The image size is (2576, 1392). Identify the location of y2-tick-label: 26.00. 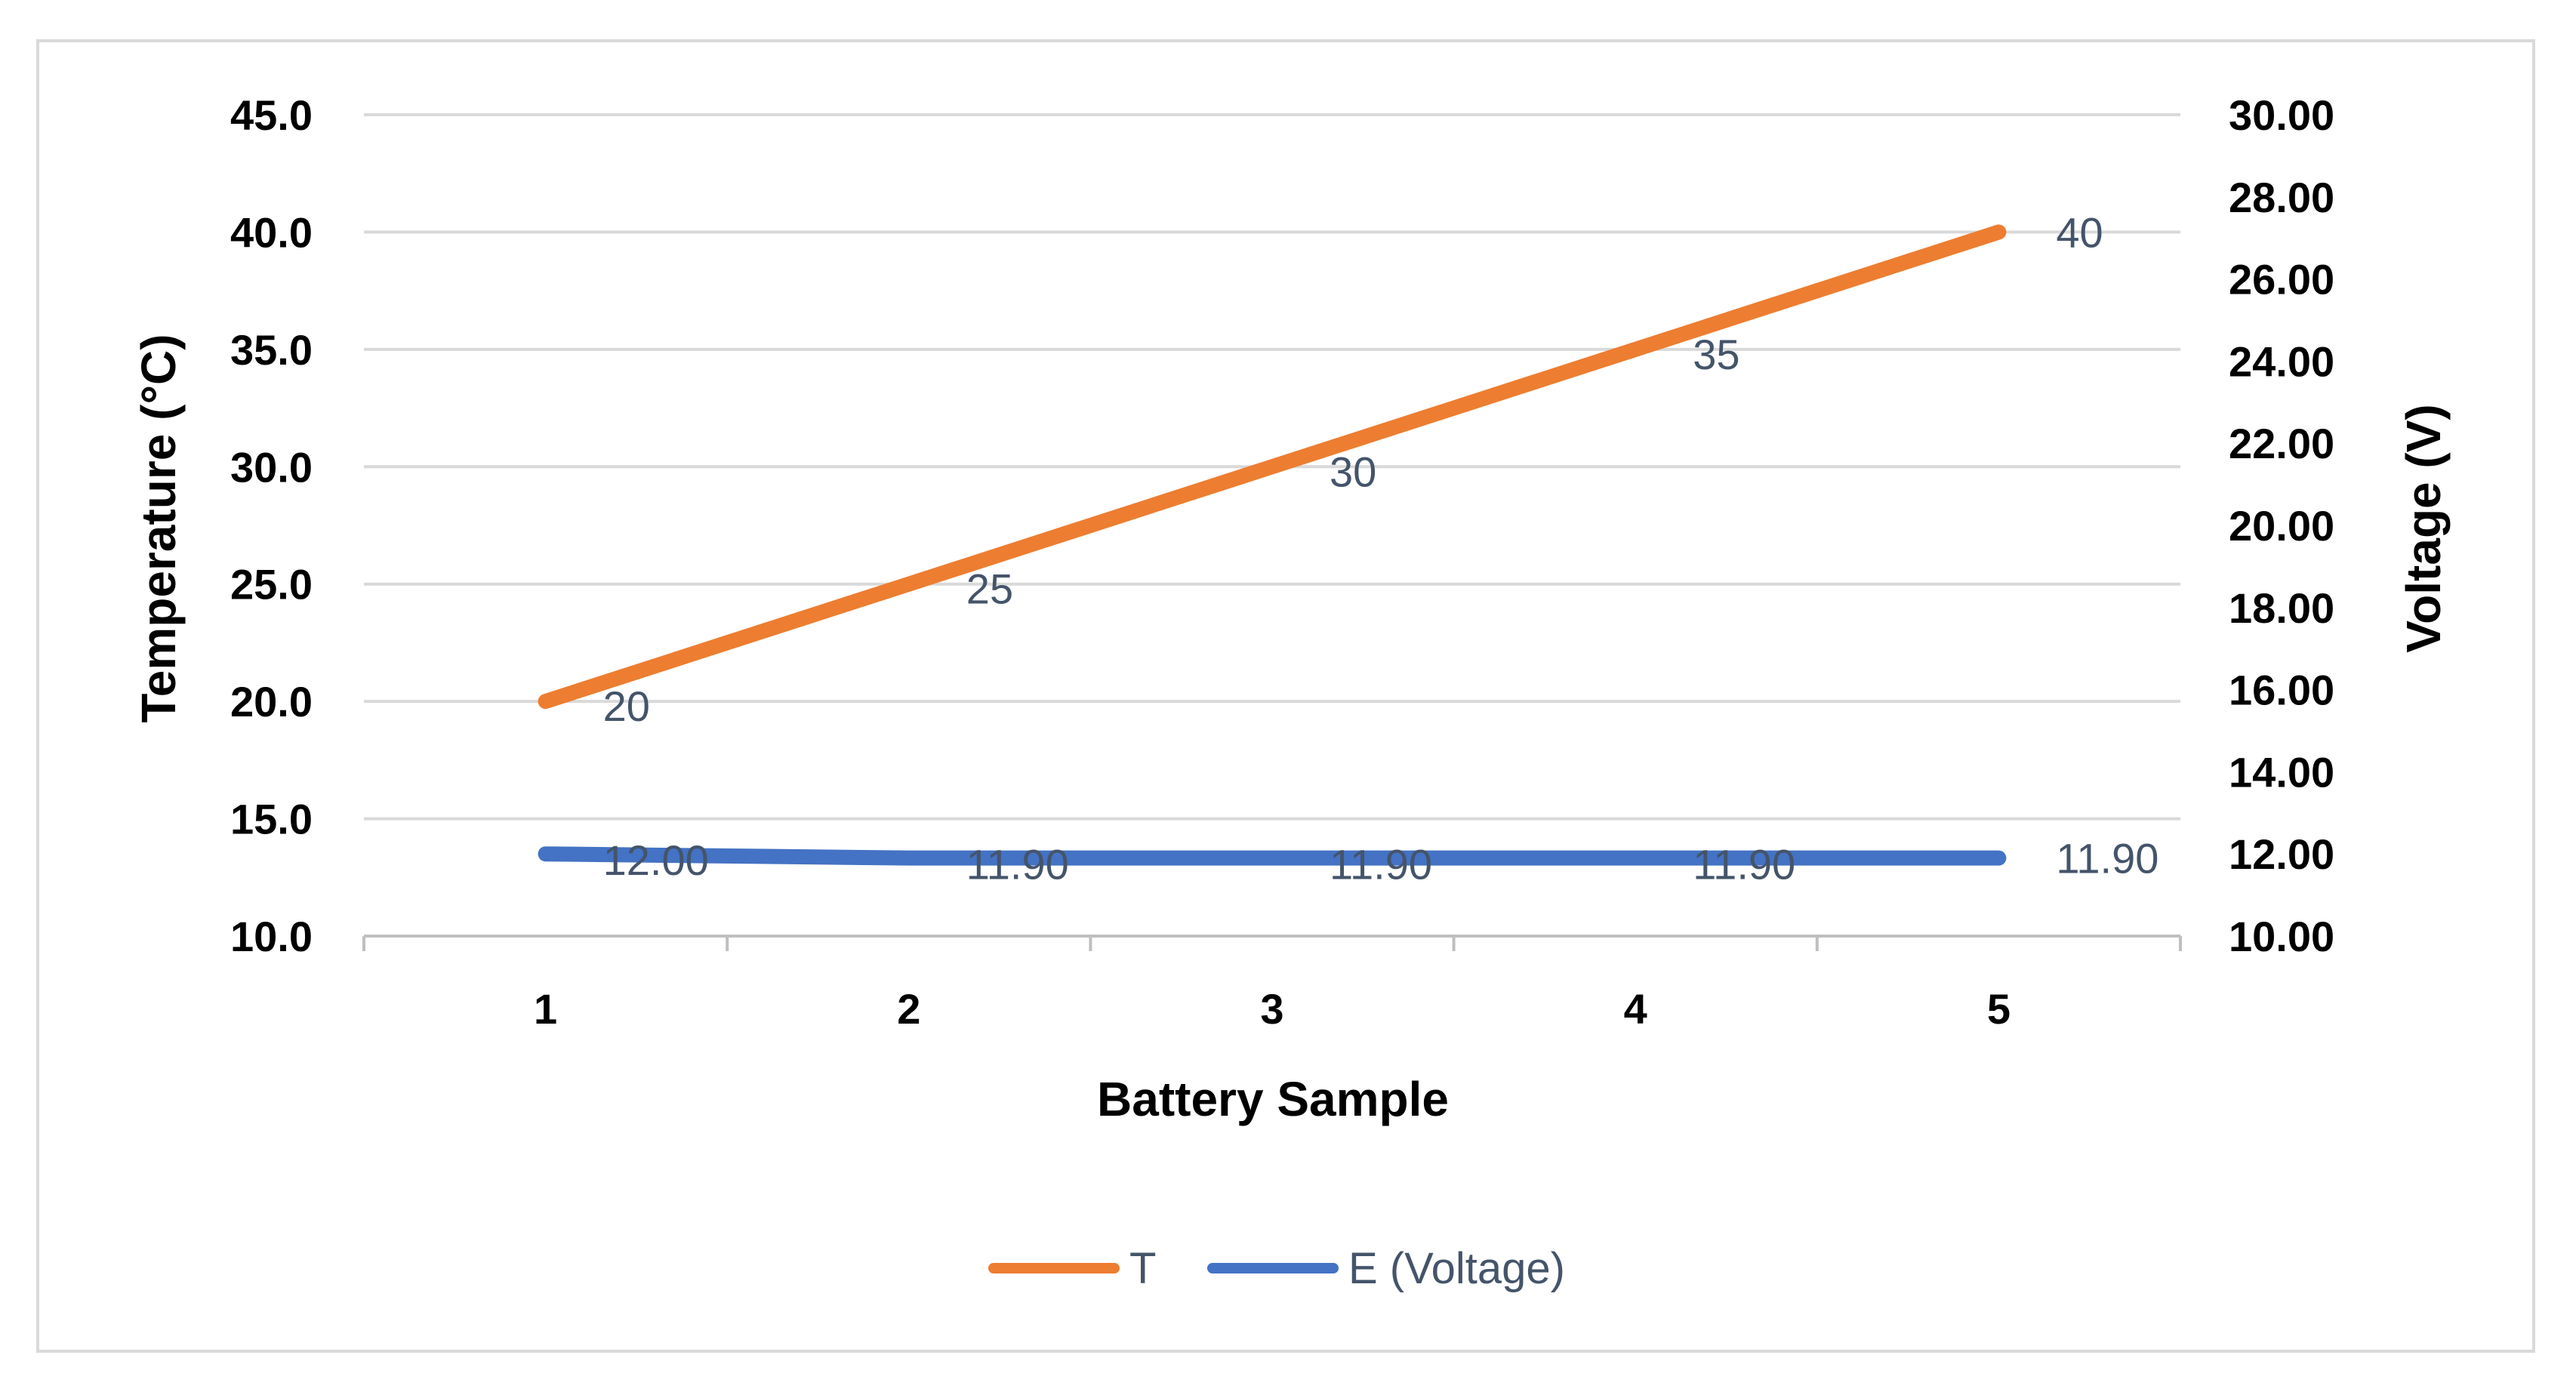
(2281, 279).